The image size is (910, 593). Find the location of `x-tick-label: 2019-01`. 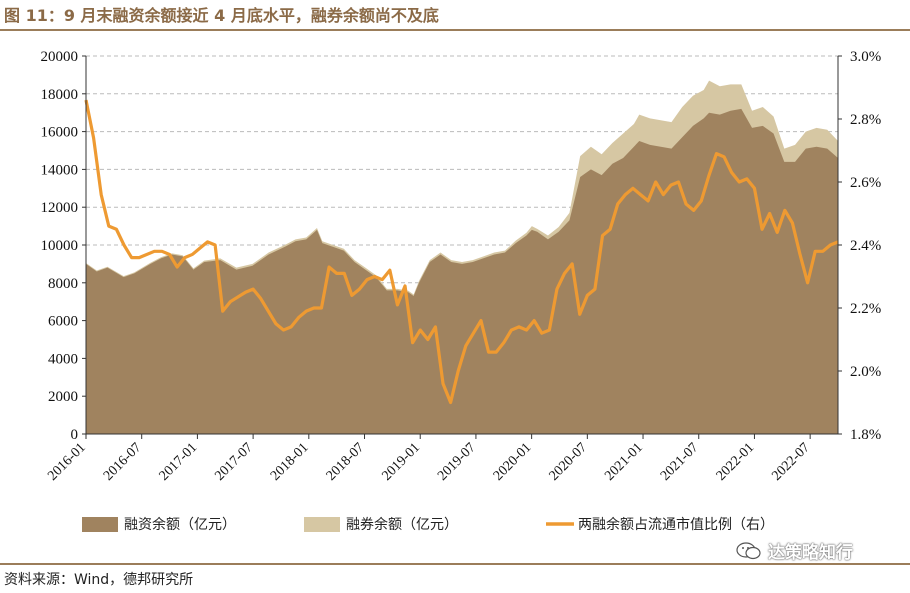

x-tick-label: 2019-01 is located at coordinates (401, 462).